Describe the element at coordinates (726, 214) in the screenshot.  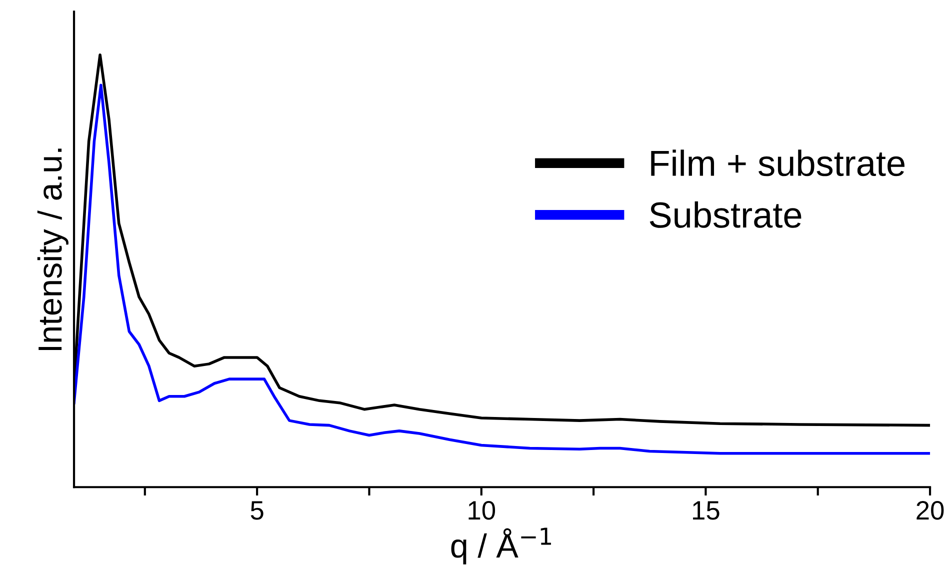
I see `legend-label: Substrate` at that location.